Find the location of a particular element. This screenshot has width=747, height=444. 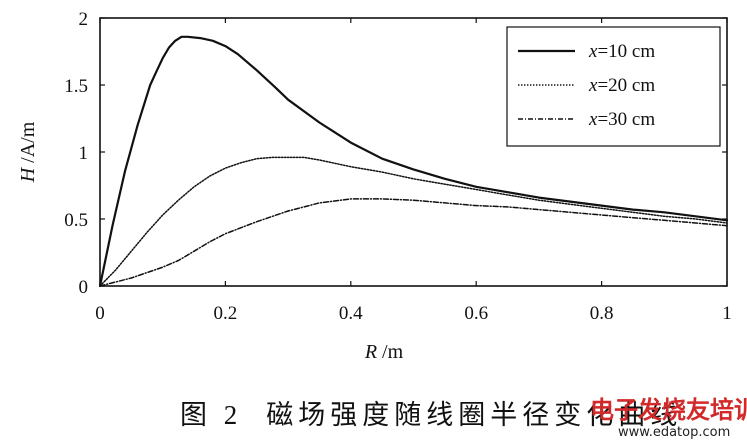

y-axis-label: H /A/m is located at coordinates (28, 152).